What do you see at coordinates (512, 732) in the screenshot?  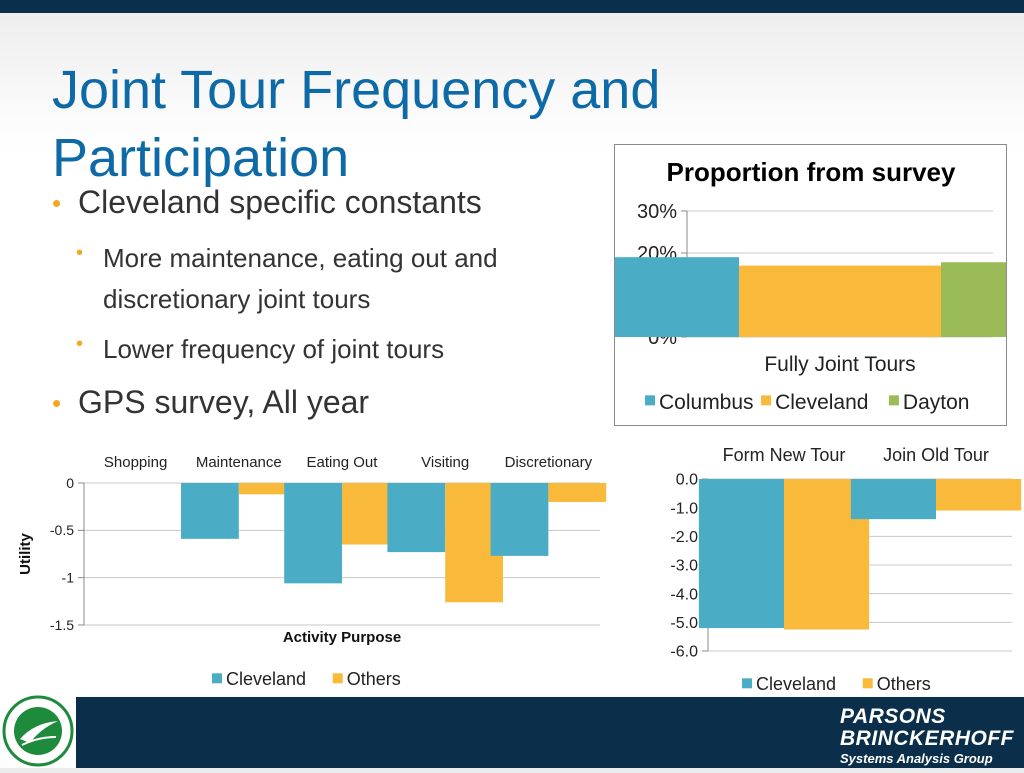 I see `footer-bar` at bounding box center [512, 732].